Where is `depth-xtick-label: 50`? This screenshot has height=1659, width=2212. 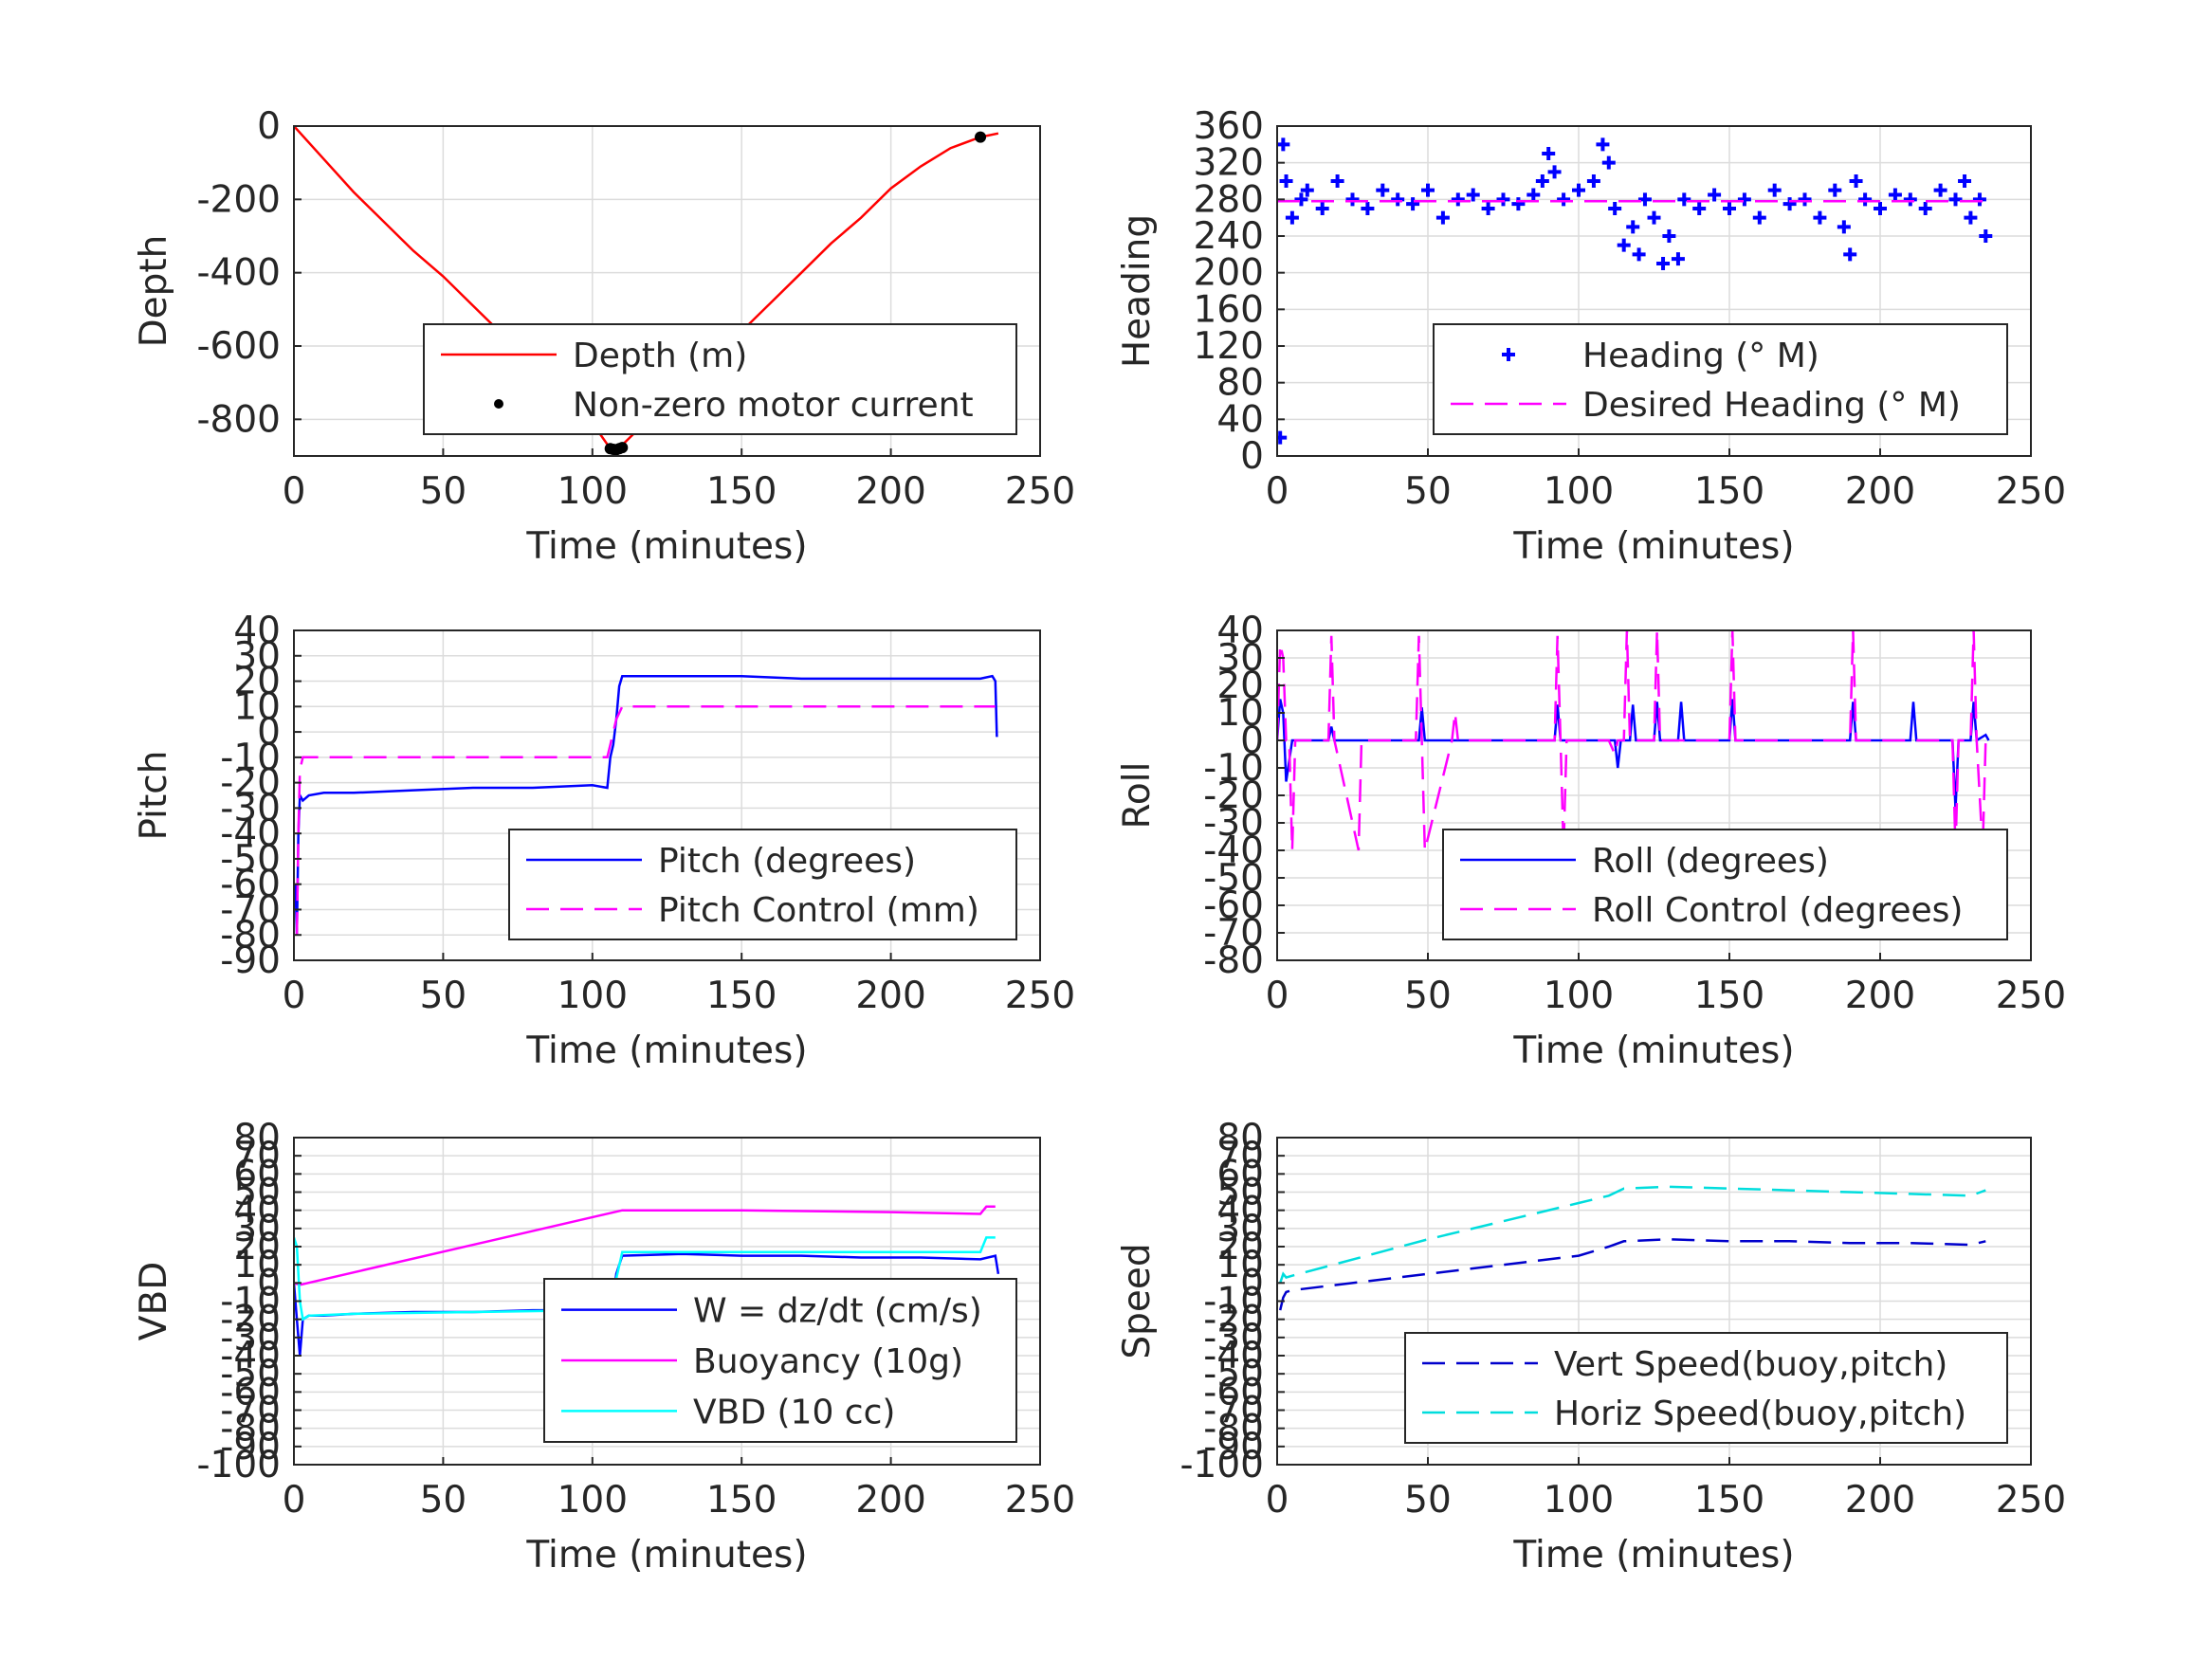 depth-xtick-label: 50 is located at coordinates (443, 491).